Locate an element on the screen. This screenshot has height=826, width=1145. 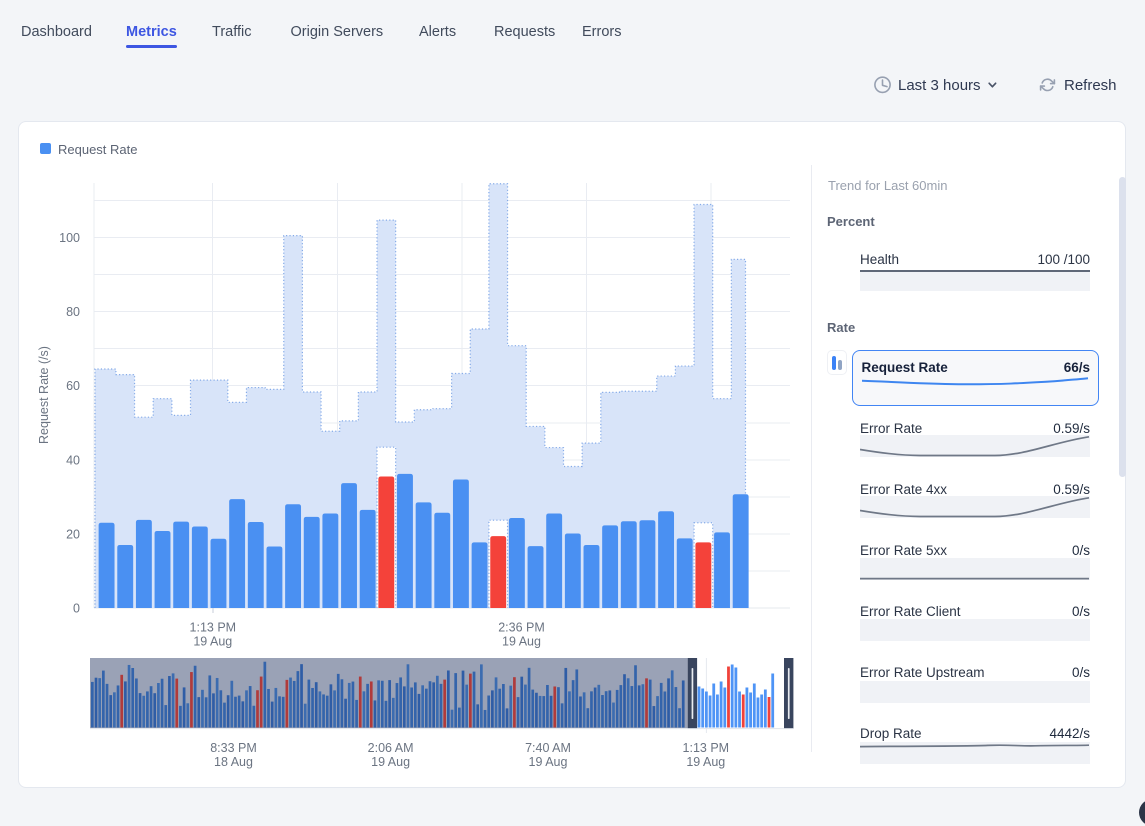
svg-text: 7:40 AM is located at coordinates (548, 748).